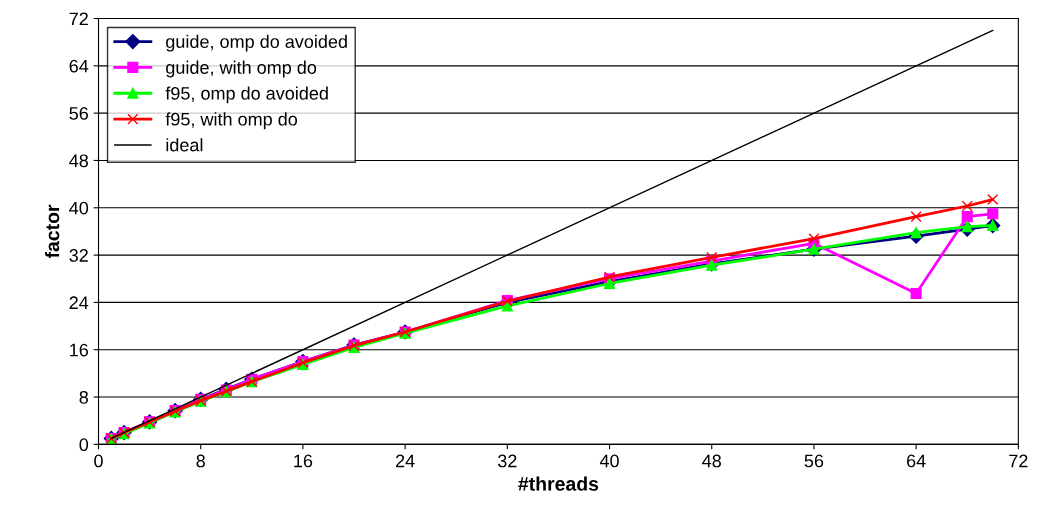 This screenshot has height=529, width=1037. What do you see at coordinates (78, 113) in the screenshot?
I see `y-tick-label: 56` at bounding box center [78, 113].